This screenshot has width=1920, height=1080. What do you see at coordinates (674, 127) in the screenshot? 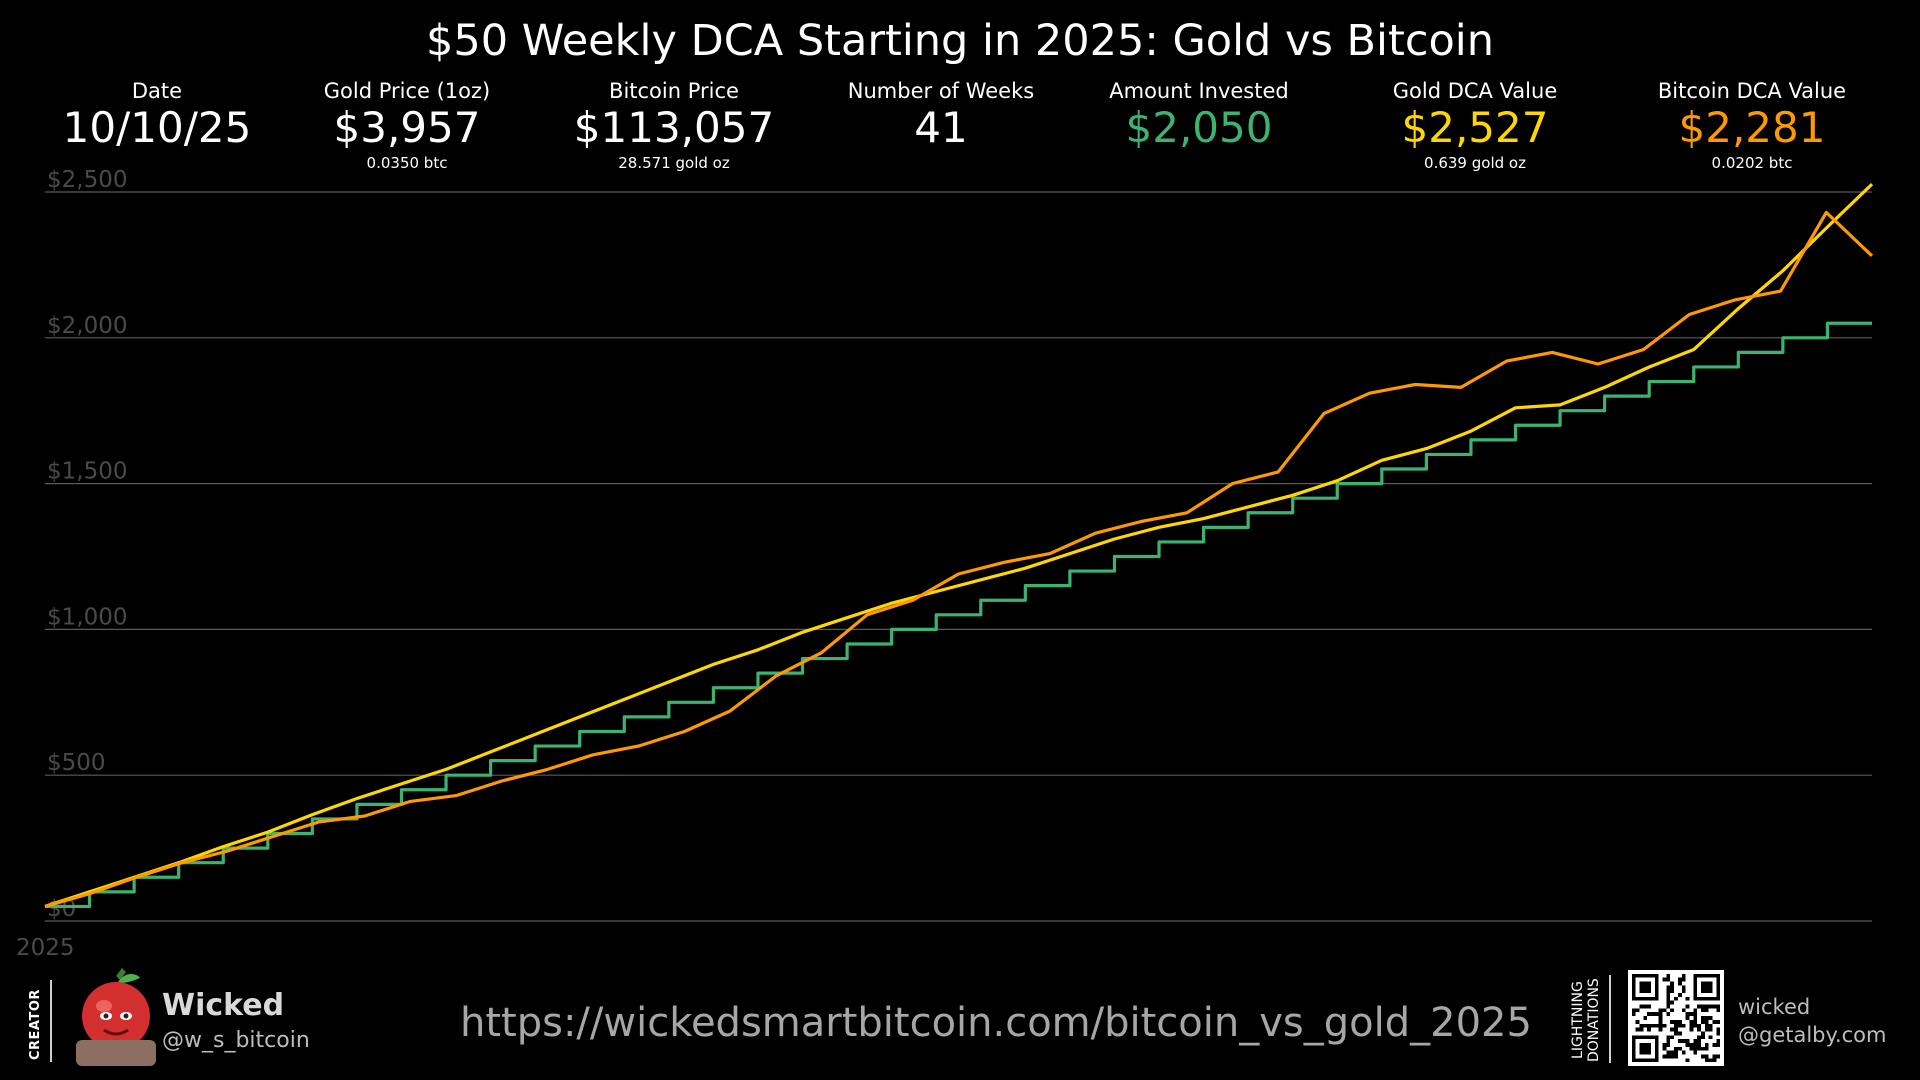
I see `stat-value: $113,057` at bounding box center [674, 127].